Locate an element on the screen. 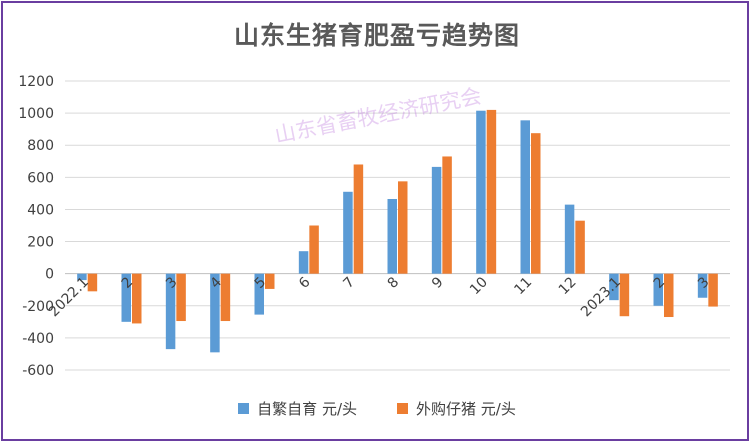 The image size is (754, 446). x-tick-label: 10 is located at coordinates (479, 286).